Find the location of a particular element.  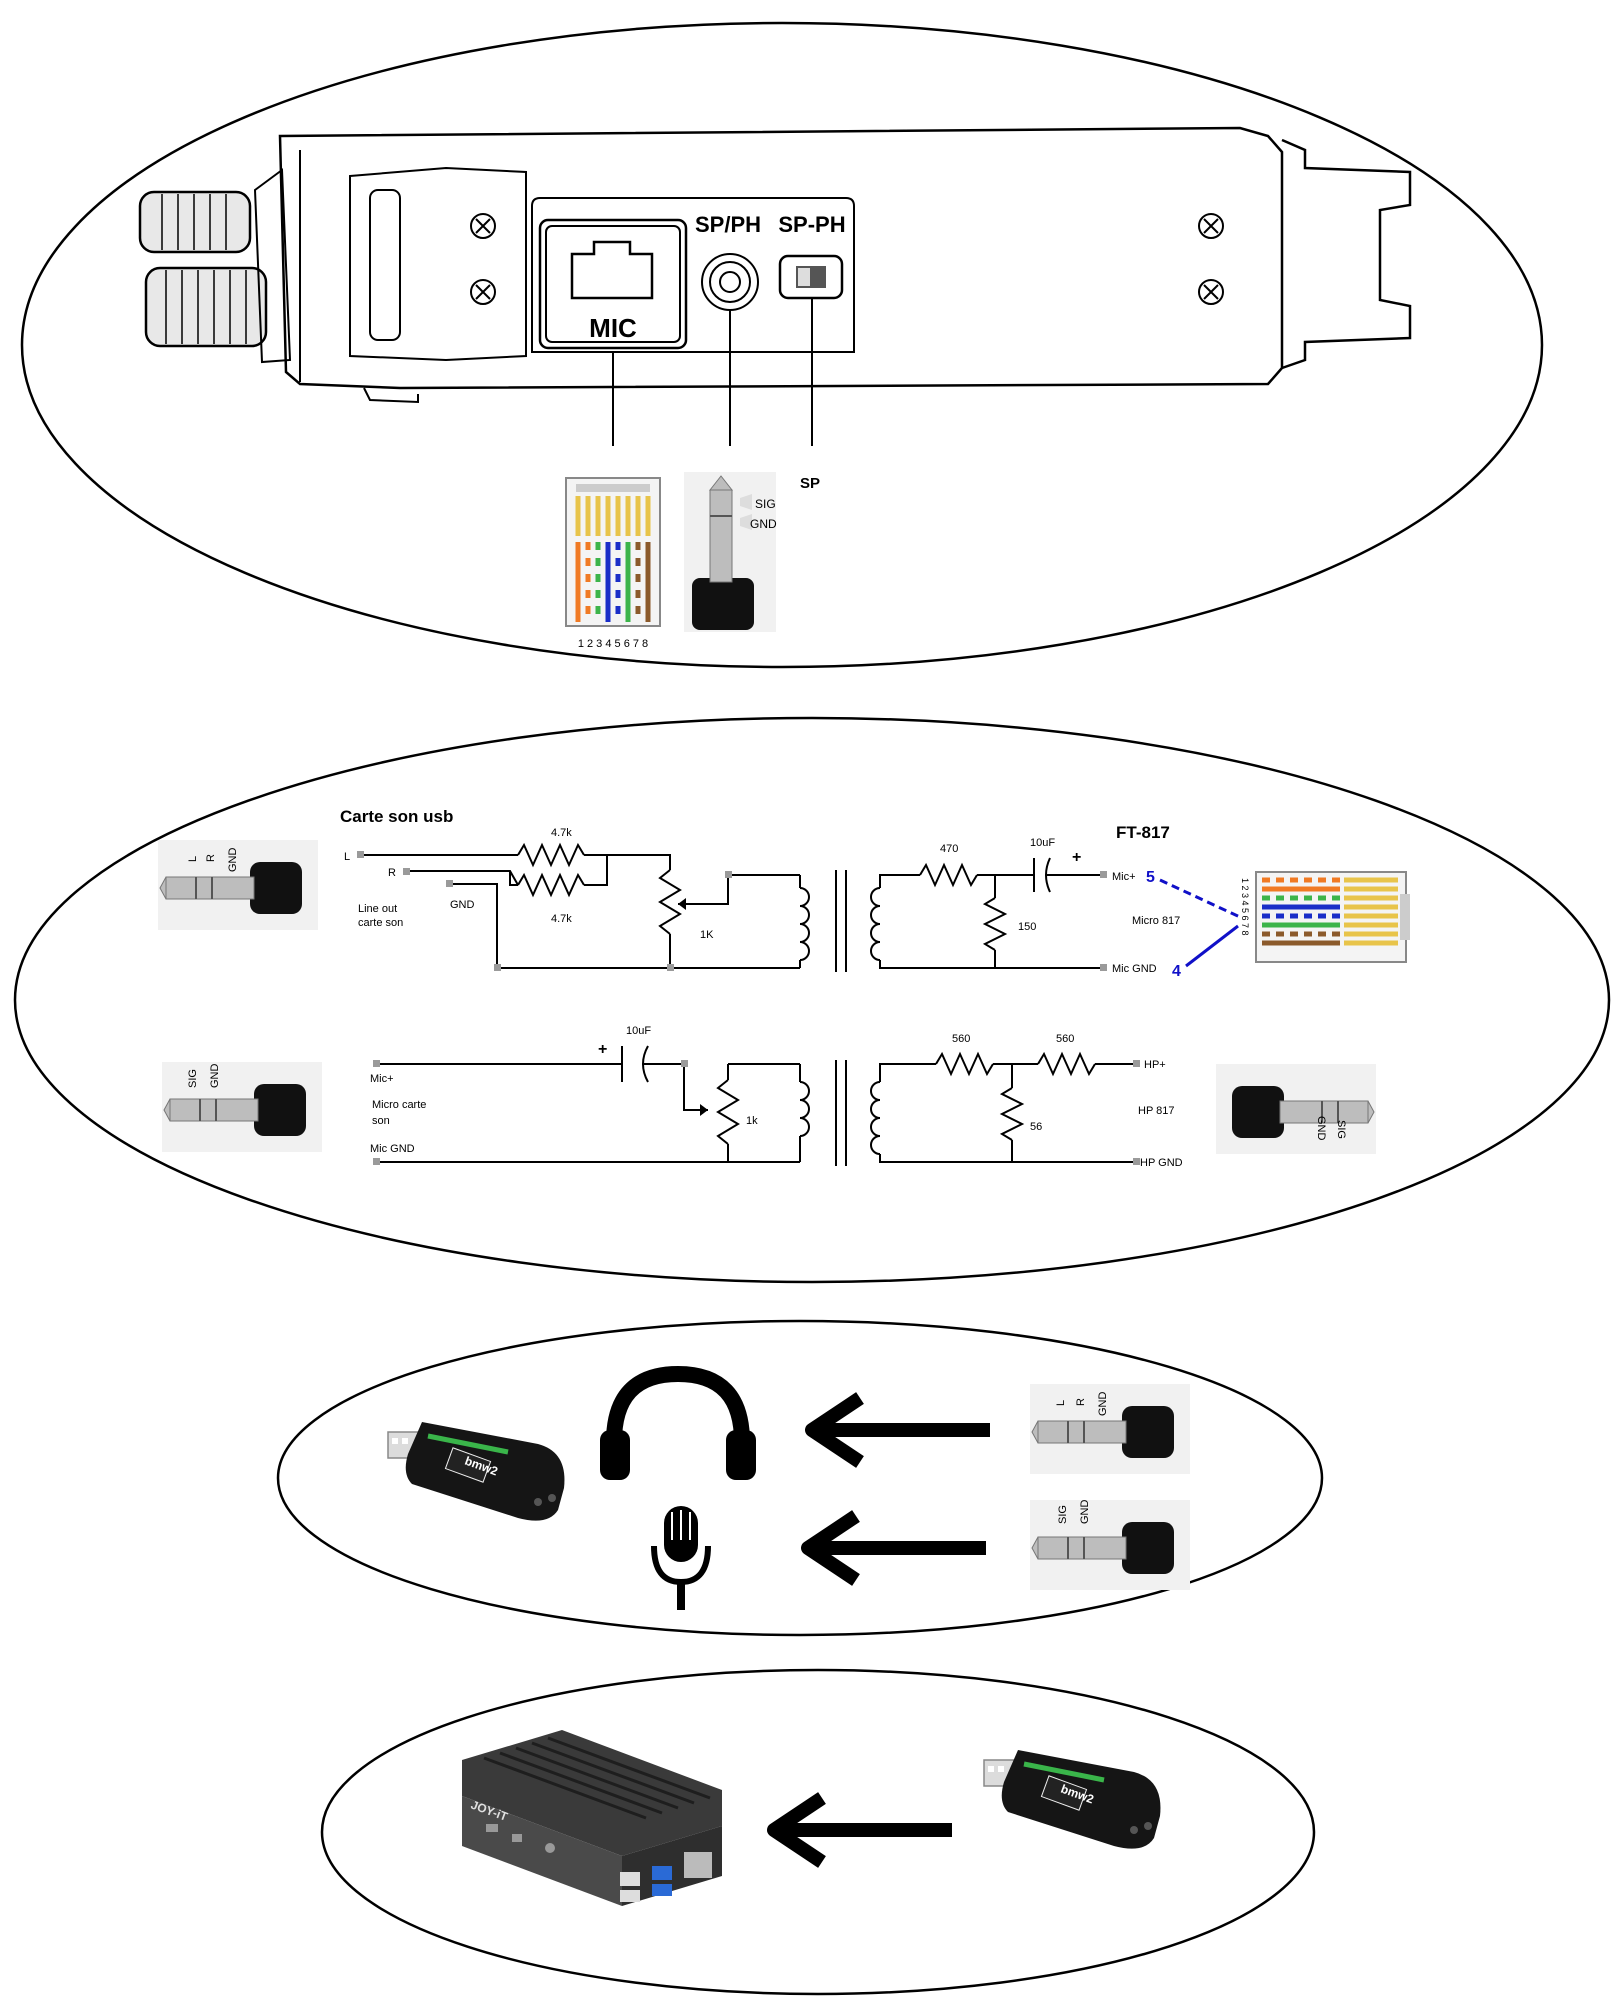

rx-hp-gnd: HP GND is located at coordinates (1161, 1163).